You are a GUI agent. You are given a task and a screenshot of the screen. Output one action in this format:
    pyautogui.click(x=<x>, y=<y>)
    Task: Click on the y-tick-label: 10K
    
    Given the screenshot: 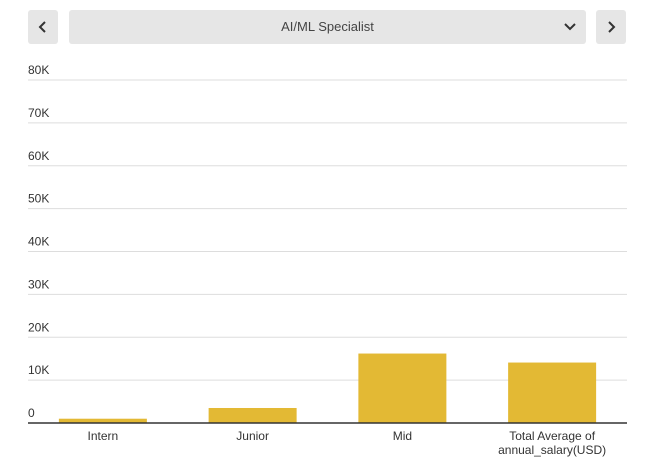 What is the action you would take?
    pyautogui.click(x=38, y=370)
    